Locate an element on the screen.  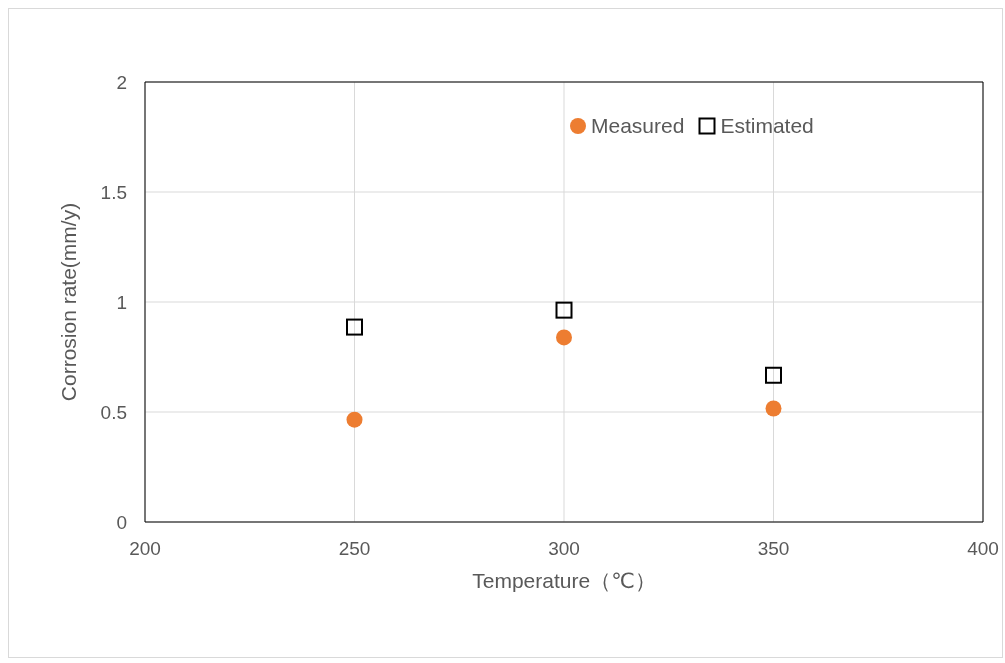
x-tick-label: 250 is located at coordinates (354, 549).